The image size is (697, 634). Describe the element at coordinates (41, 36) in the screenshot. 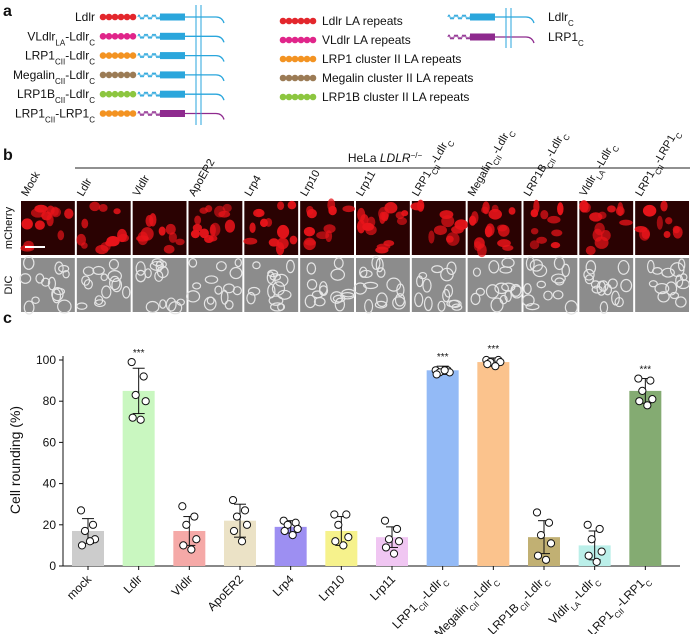

I see `text-part: VLdlr` at that location.